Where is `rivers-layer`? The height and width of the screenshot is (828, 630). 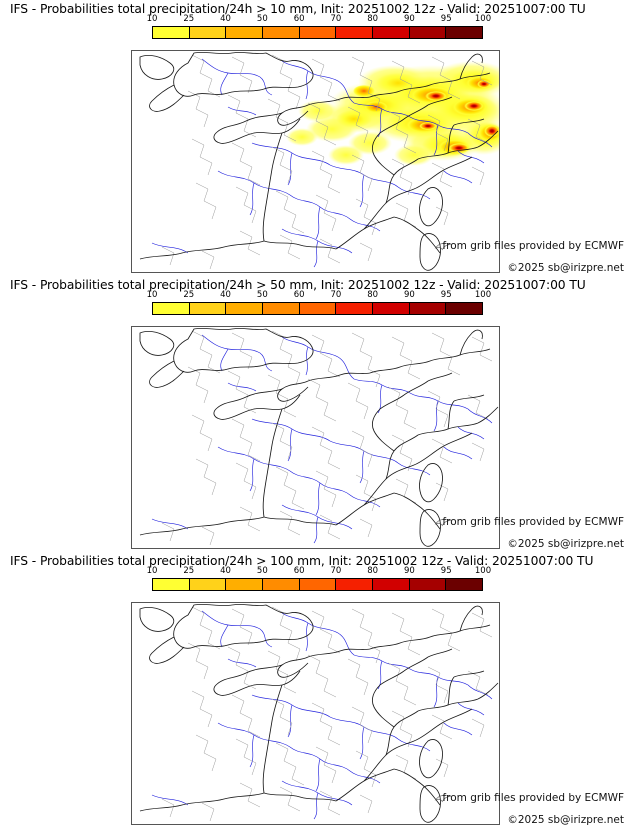
rivers-layer is located at coordinates (322, 163).